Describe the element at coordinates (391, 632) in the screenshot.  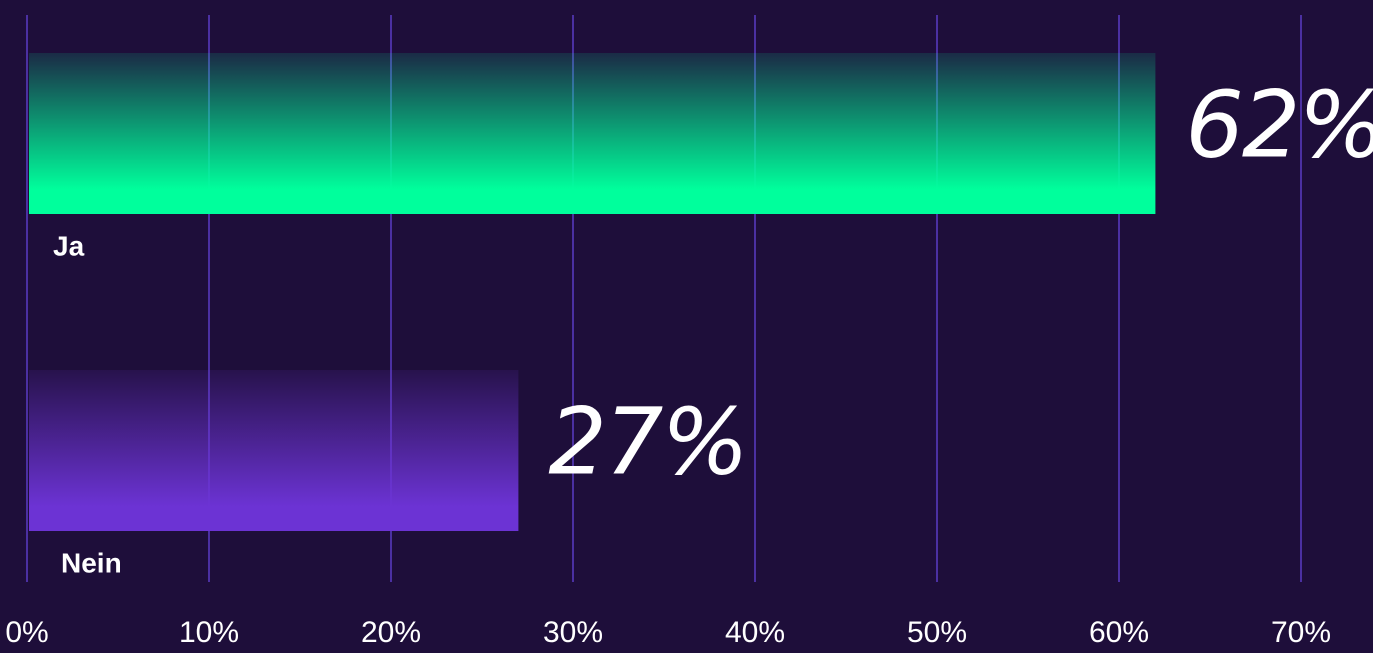
I see `x-tick-label: 20%` at that location.